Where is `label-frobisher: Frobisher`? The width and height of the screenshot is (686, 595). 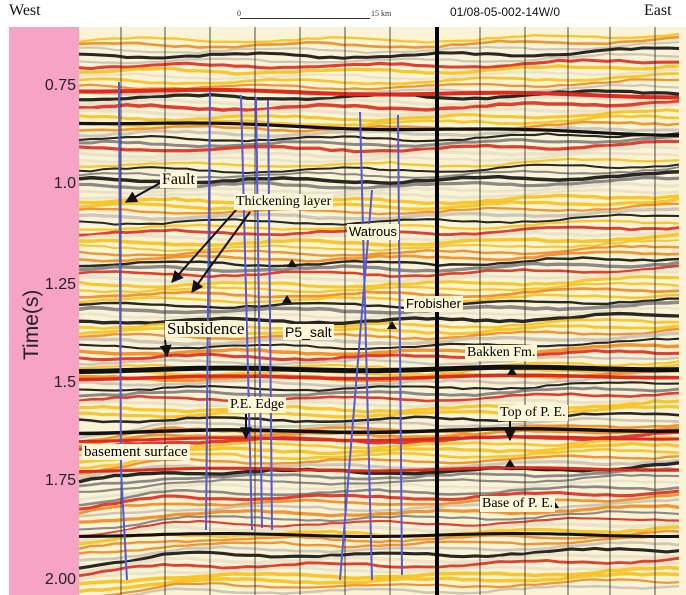 label-frobisher: Frobisher is located at coordinates (433, 304).